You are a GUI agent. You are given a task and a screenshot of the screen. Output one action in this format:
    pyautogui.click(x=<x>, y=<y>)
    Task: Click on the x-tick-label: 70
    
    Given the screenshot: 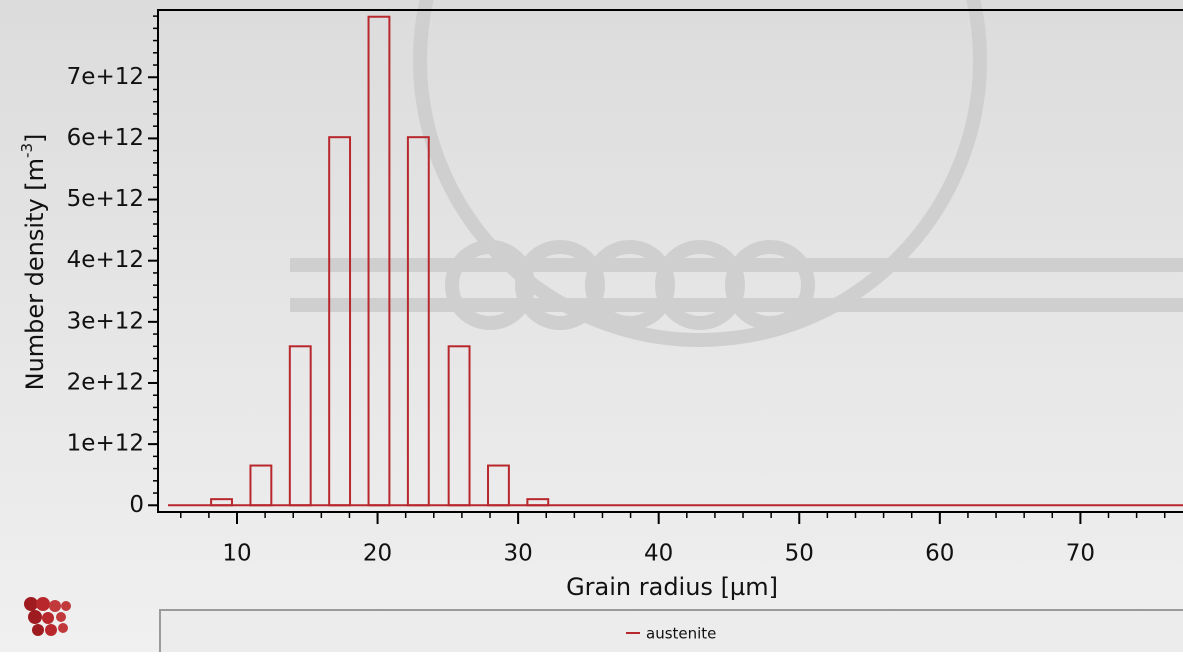 What is the action you would take?
    pyautogui.click(x=1080, y=554)
    